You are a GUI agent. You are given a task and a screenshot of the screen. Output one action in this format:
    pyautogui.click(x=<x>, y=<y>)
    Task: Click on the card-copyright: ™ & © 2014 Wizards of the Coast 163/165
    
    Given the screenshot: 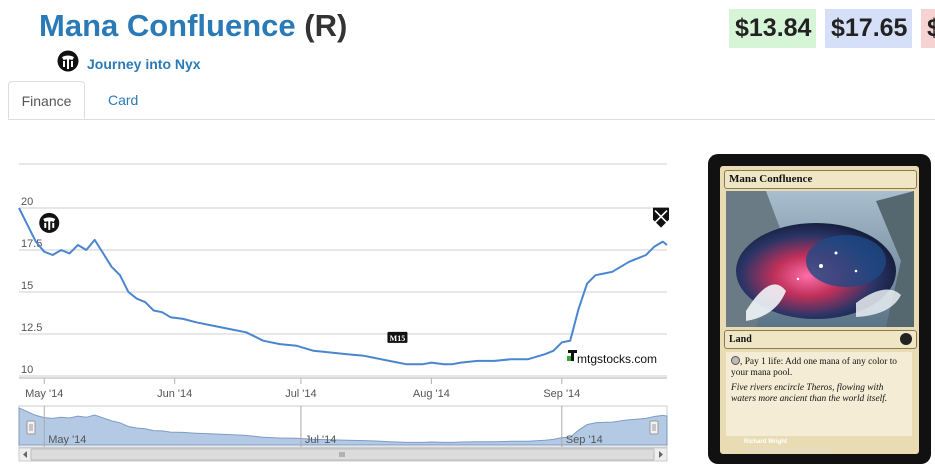 What is the action you would take?
    pyautogui.click(x=787, y=449)
    